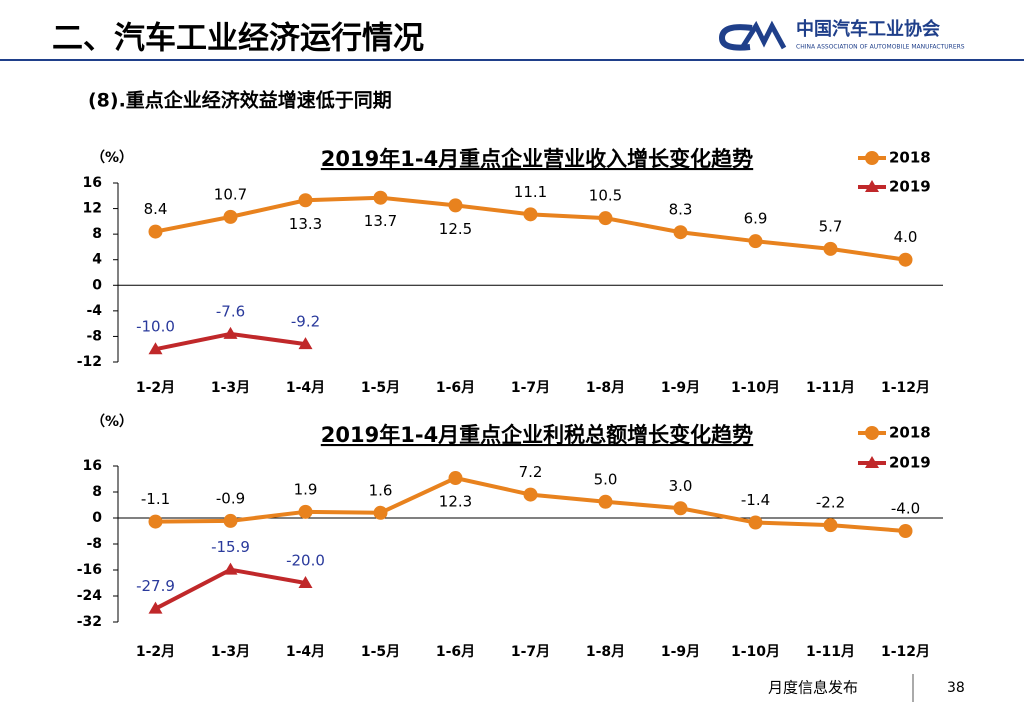 The width and height of the screenshot is (1024, 709). Describe the element at coordinates (380, 221) in the screenshot. I see `data-label: 13.7` at that location.